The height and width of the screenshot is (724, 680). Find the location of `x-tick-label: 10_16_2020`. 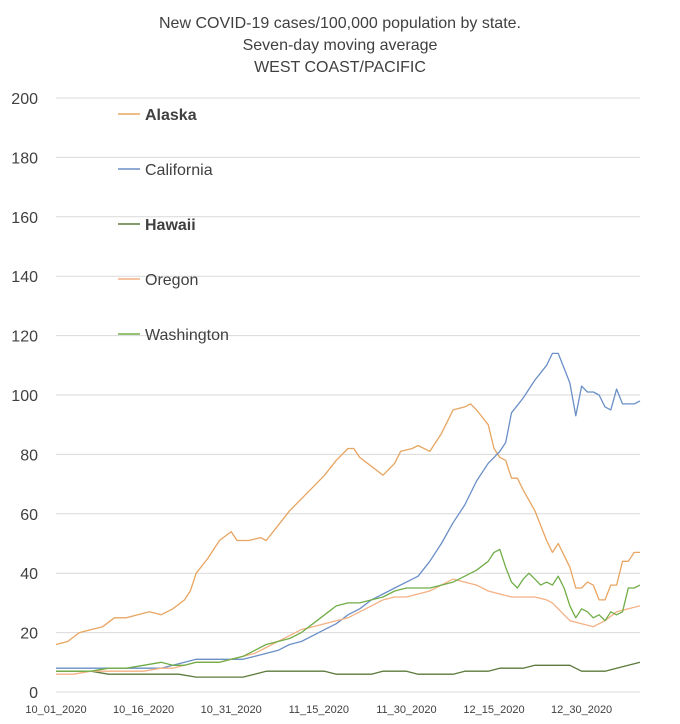

x-tick-label: 10_16_2020 is located at coordinates (143, 710).